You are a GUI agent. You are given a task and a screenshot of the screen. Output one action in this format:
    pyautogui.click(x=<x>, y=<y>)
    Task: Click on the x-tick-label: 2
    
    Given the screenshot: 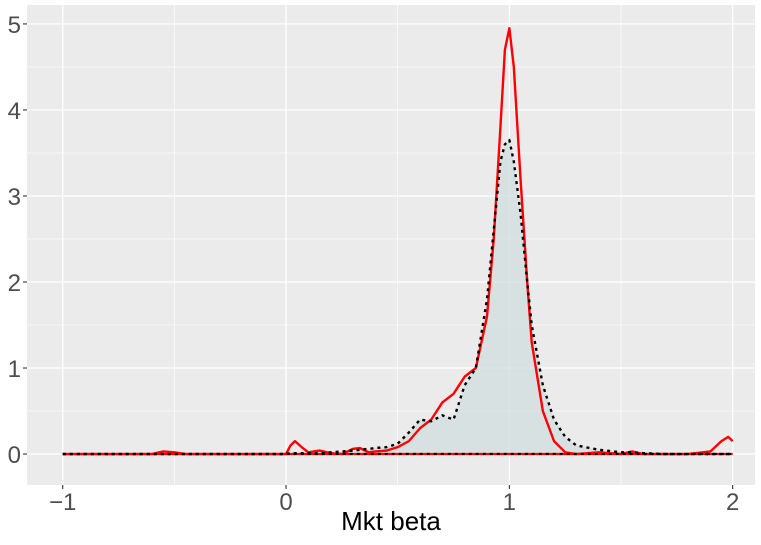 What is the action you would take?
    pyautogui.click(x=732, y=502)
    